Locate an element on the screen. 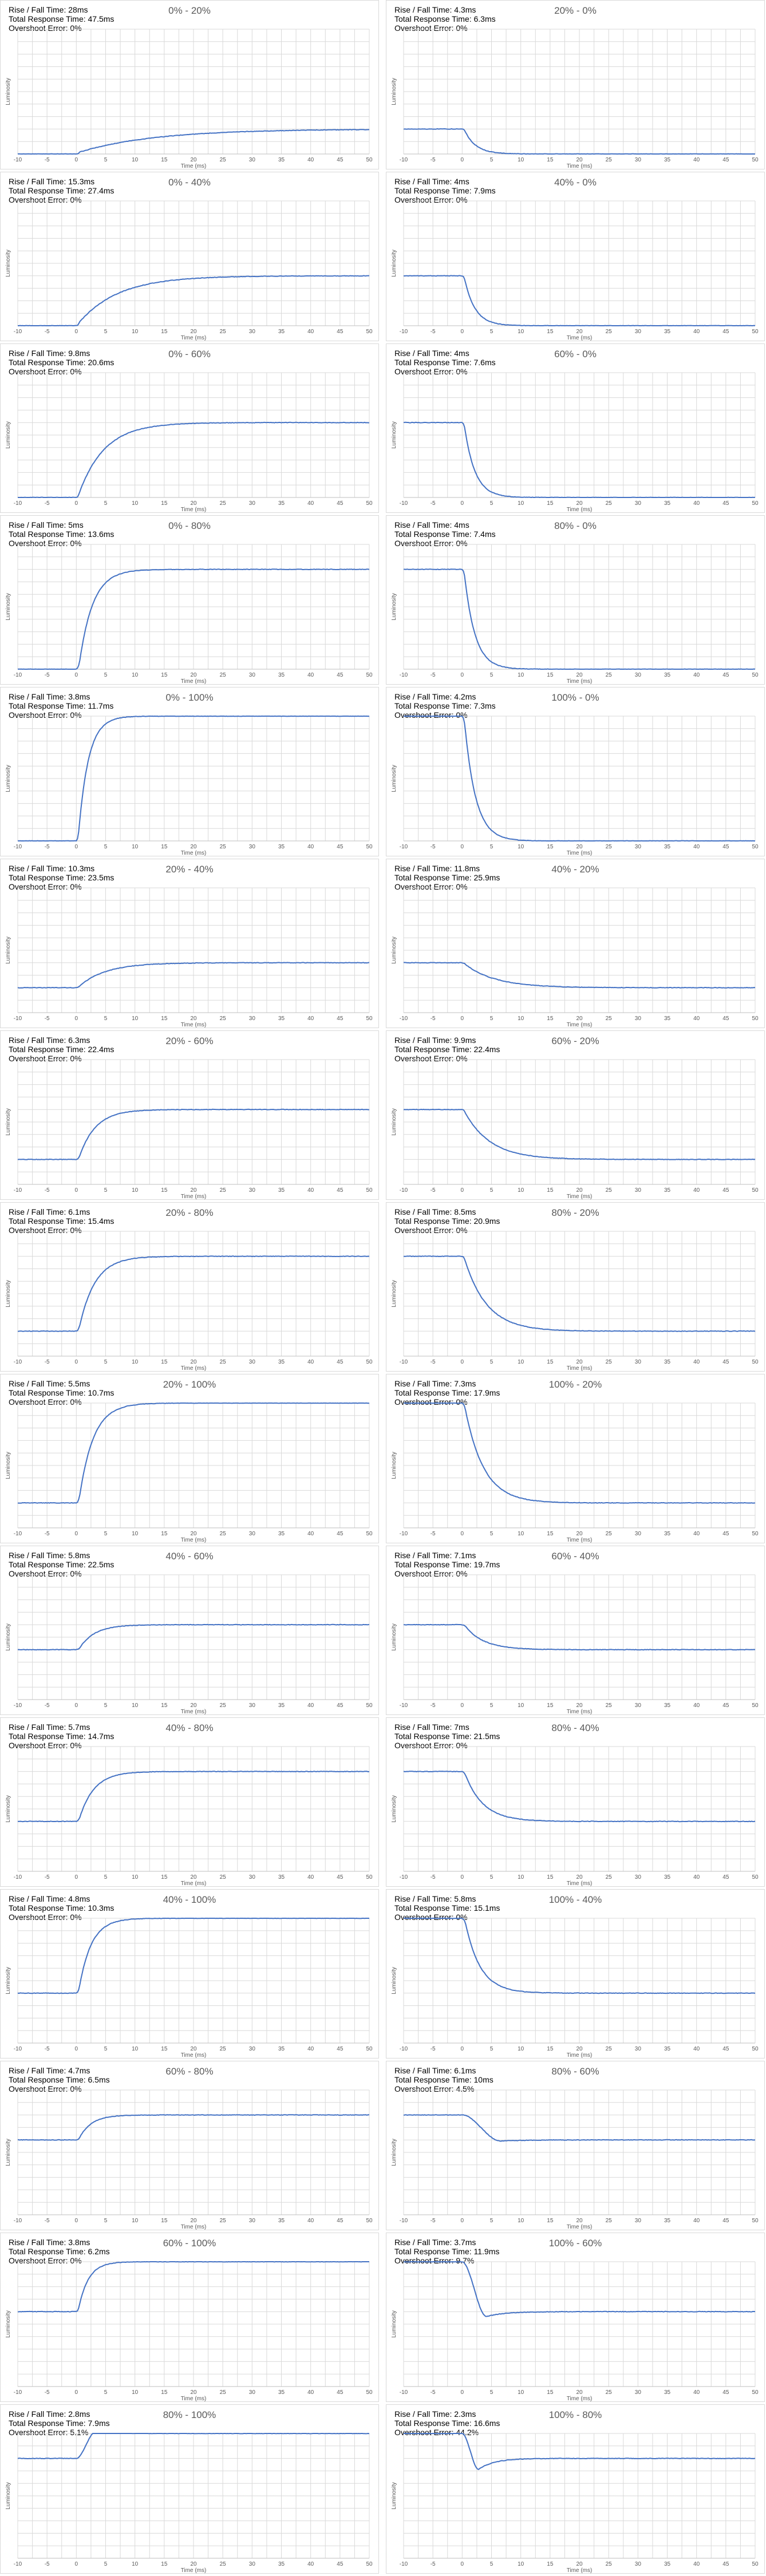 Image resolution: width=766 pixels, height=2576 pixels. rise-fall-time: Rise / Fall Time: 6.1ms is located at coordinates (49, 1211).